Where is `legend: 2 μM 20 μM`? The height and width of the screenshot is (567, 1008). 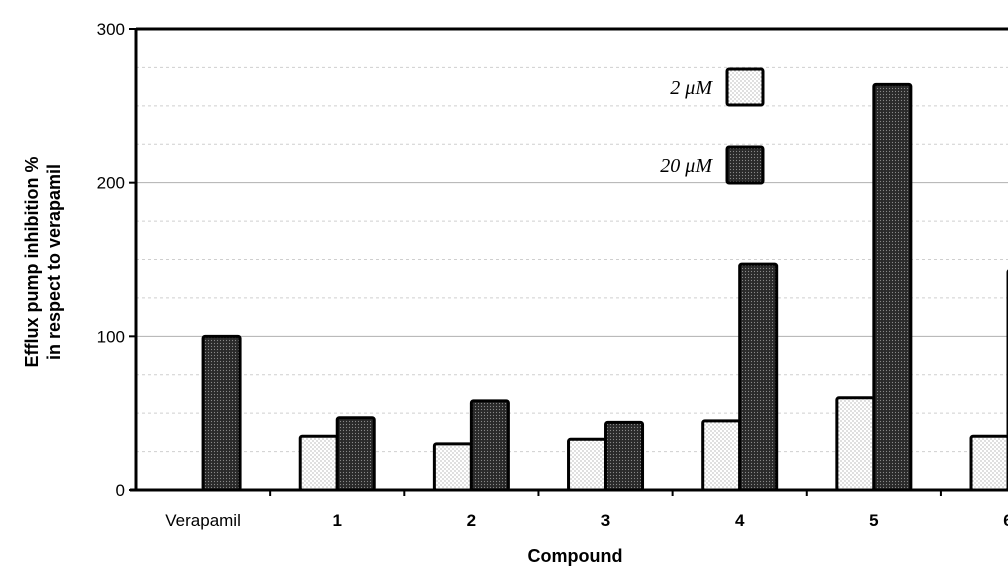 legend: 2 μM 20 μM is located at coordinates (712, 126).